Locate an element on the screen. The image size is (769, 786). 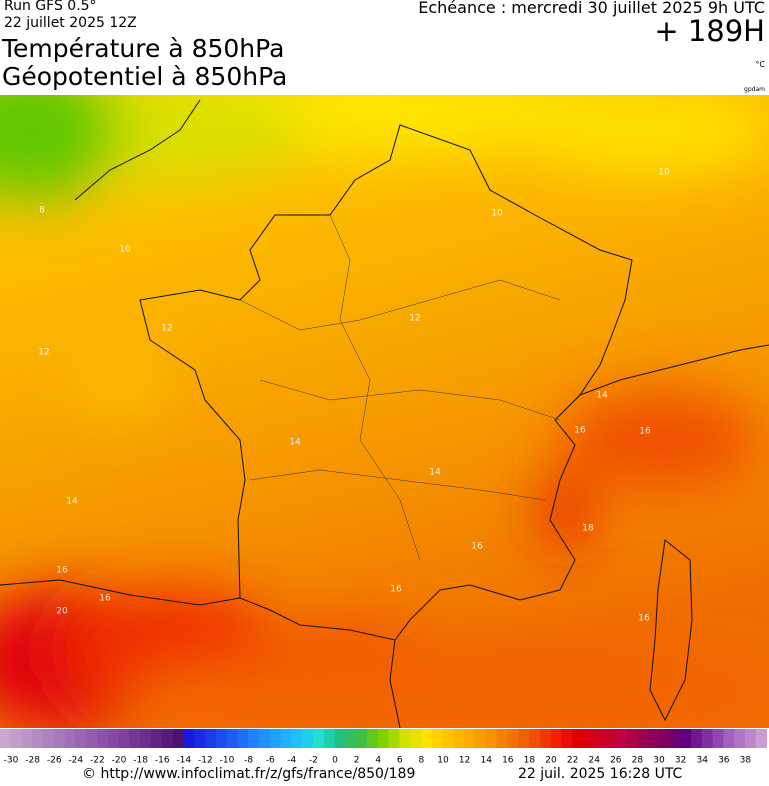
scale-label: 34 is located at coordinates (702, 761).